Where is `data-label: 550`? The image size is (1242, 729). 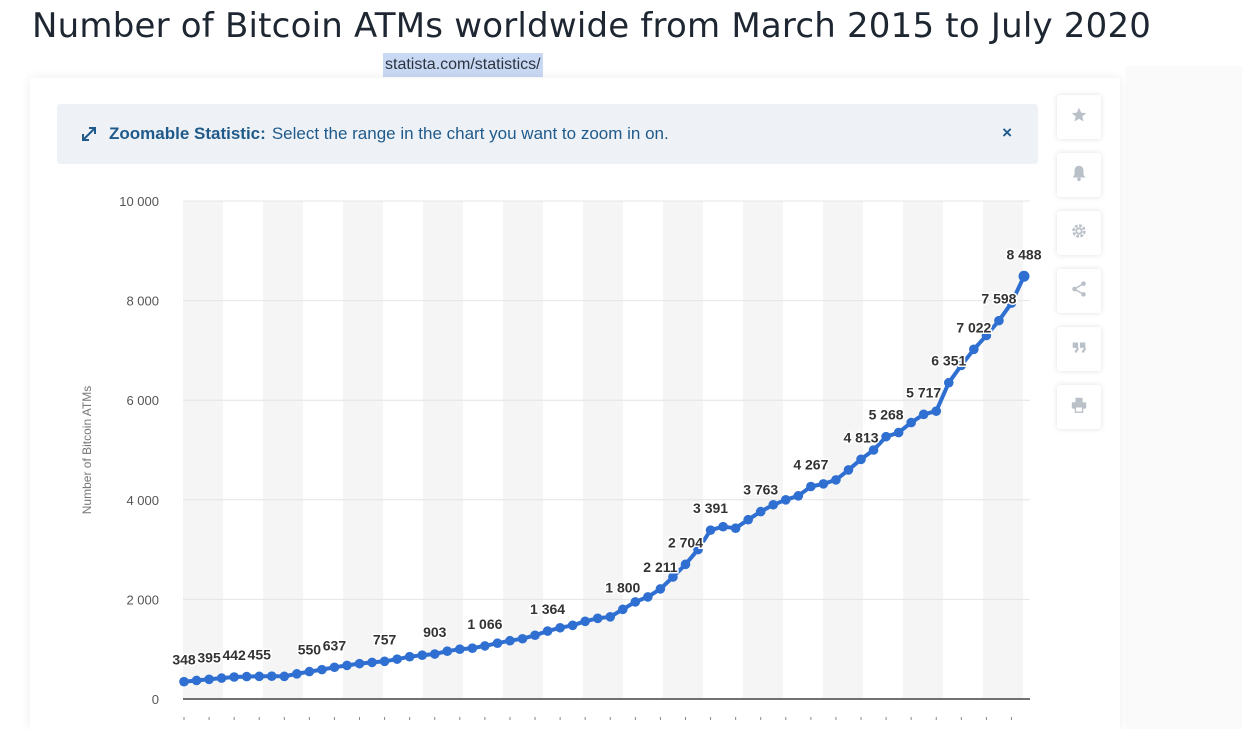
data-label: 550 is located at coordinates (310, 650).